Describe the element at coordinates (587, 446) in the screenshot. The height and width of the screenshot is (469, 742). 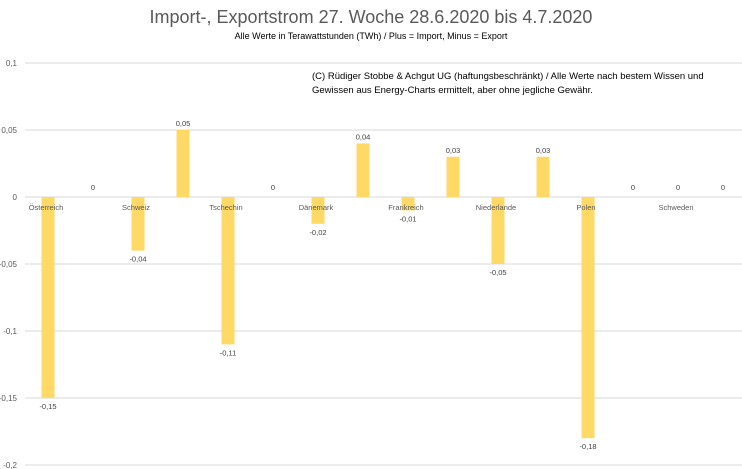
I see `data-label: -0,18` at that location.